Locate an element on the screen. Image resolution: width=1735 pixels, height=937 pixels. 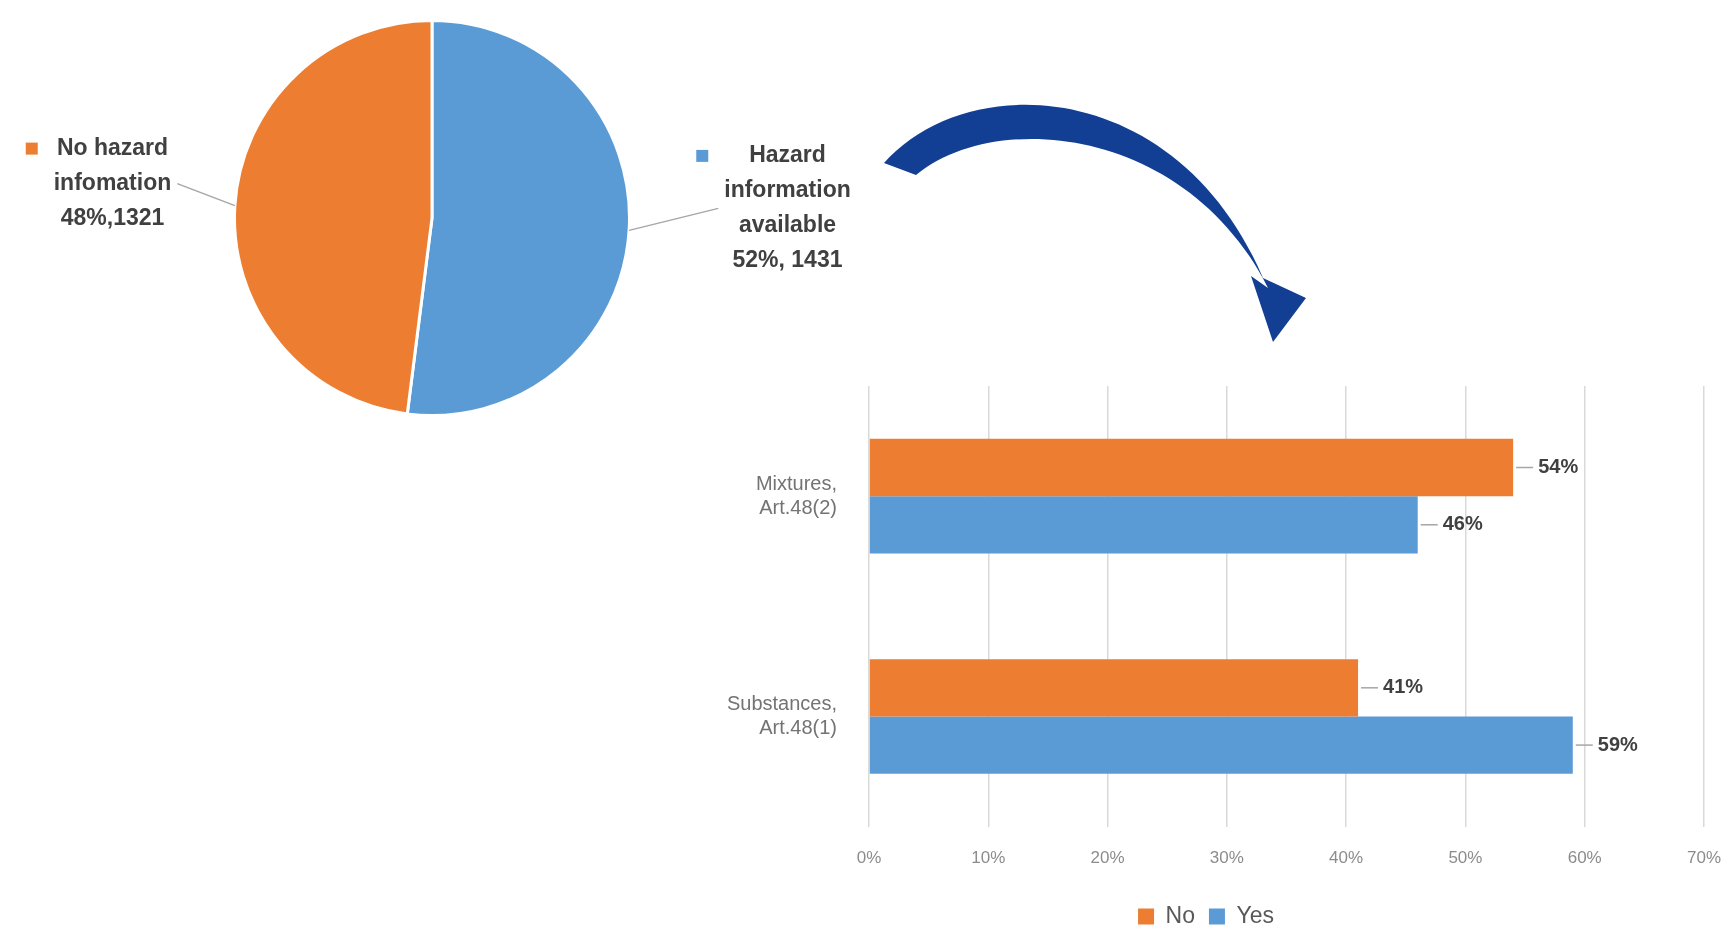
x-tick-label: 50% is located at coordinates (1465, 858).